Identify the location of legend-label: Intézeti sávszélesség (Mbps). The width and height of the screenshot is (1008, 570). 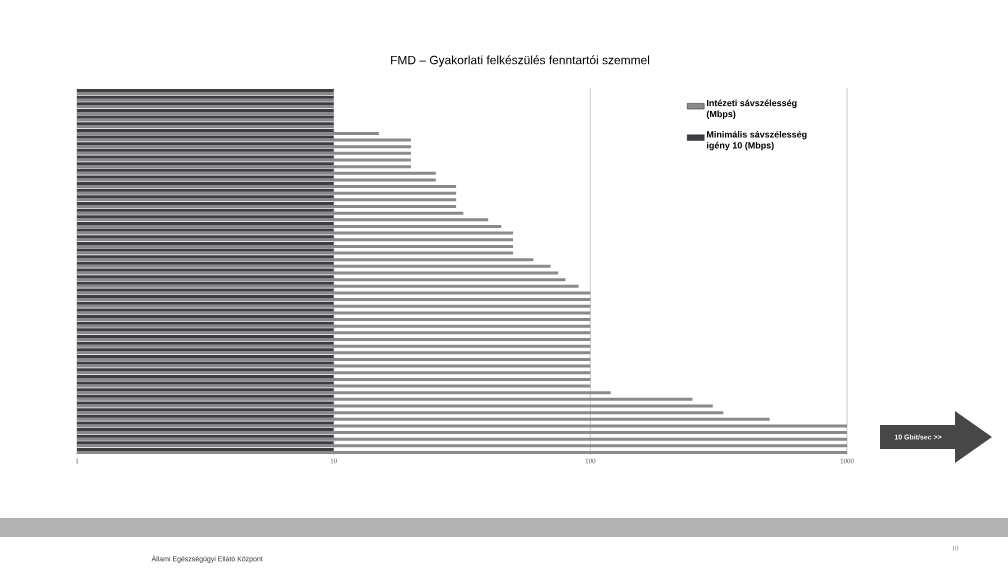
(751, 109).